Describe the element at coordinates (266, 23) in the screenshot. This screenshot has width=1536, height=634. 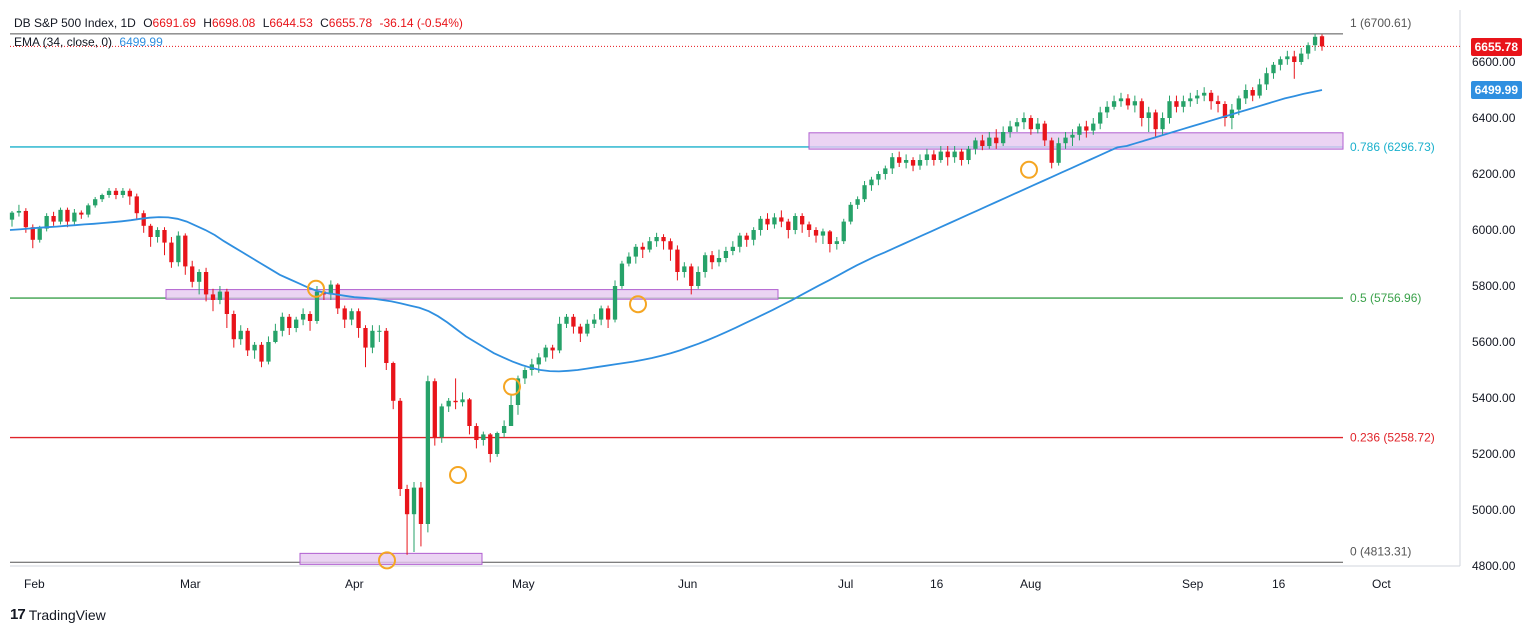
I see `low-label: L` at that location.